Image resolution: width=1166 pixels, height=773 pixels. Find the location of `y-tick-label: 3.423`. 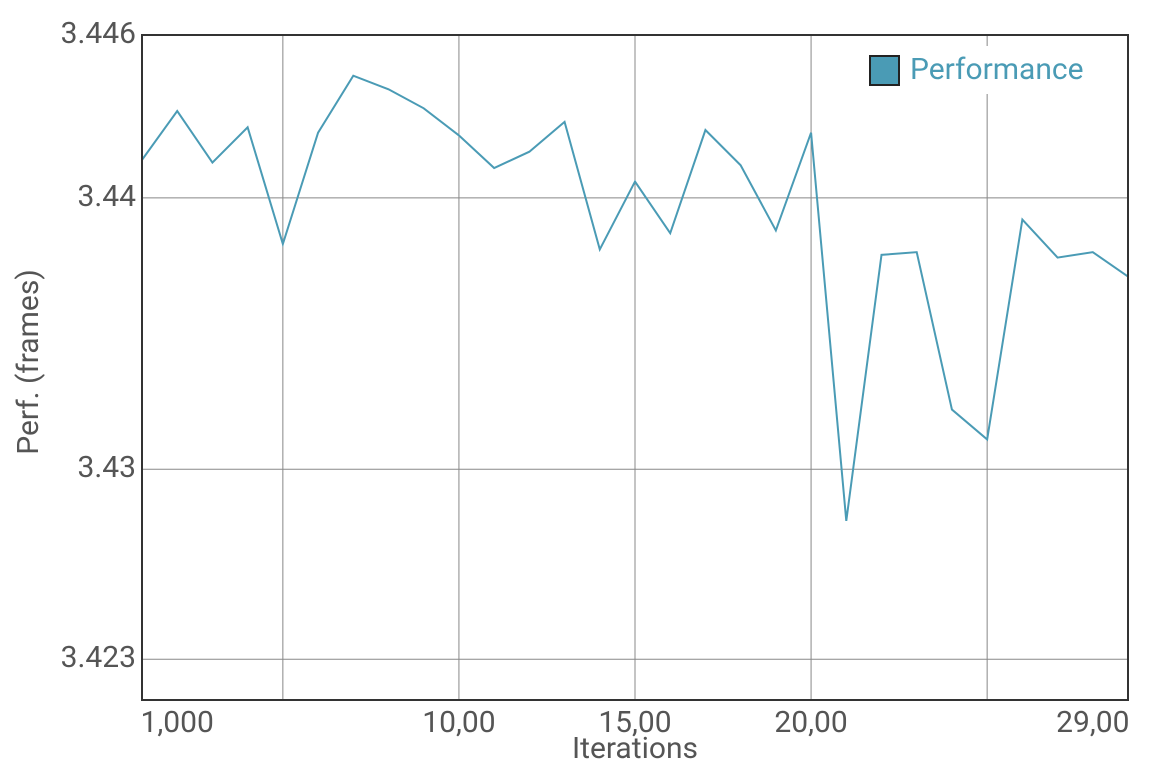

y-tick-label: 3.423 is located at coordinates (98, 657).